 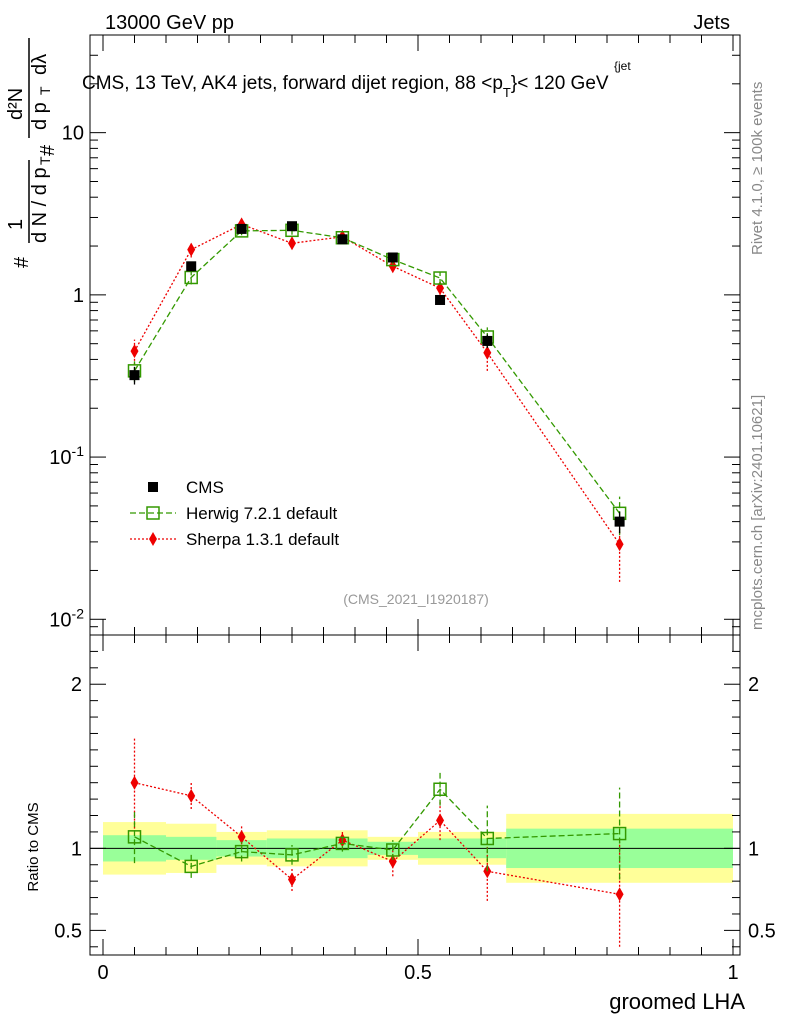 I want to click on plot-title-suffix: }< 120 GeV, so click(x=560, y=83).